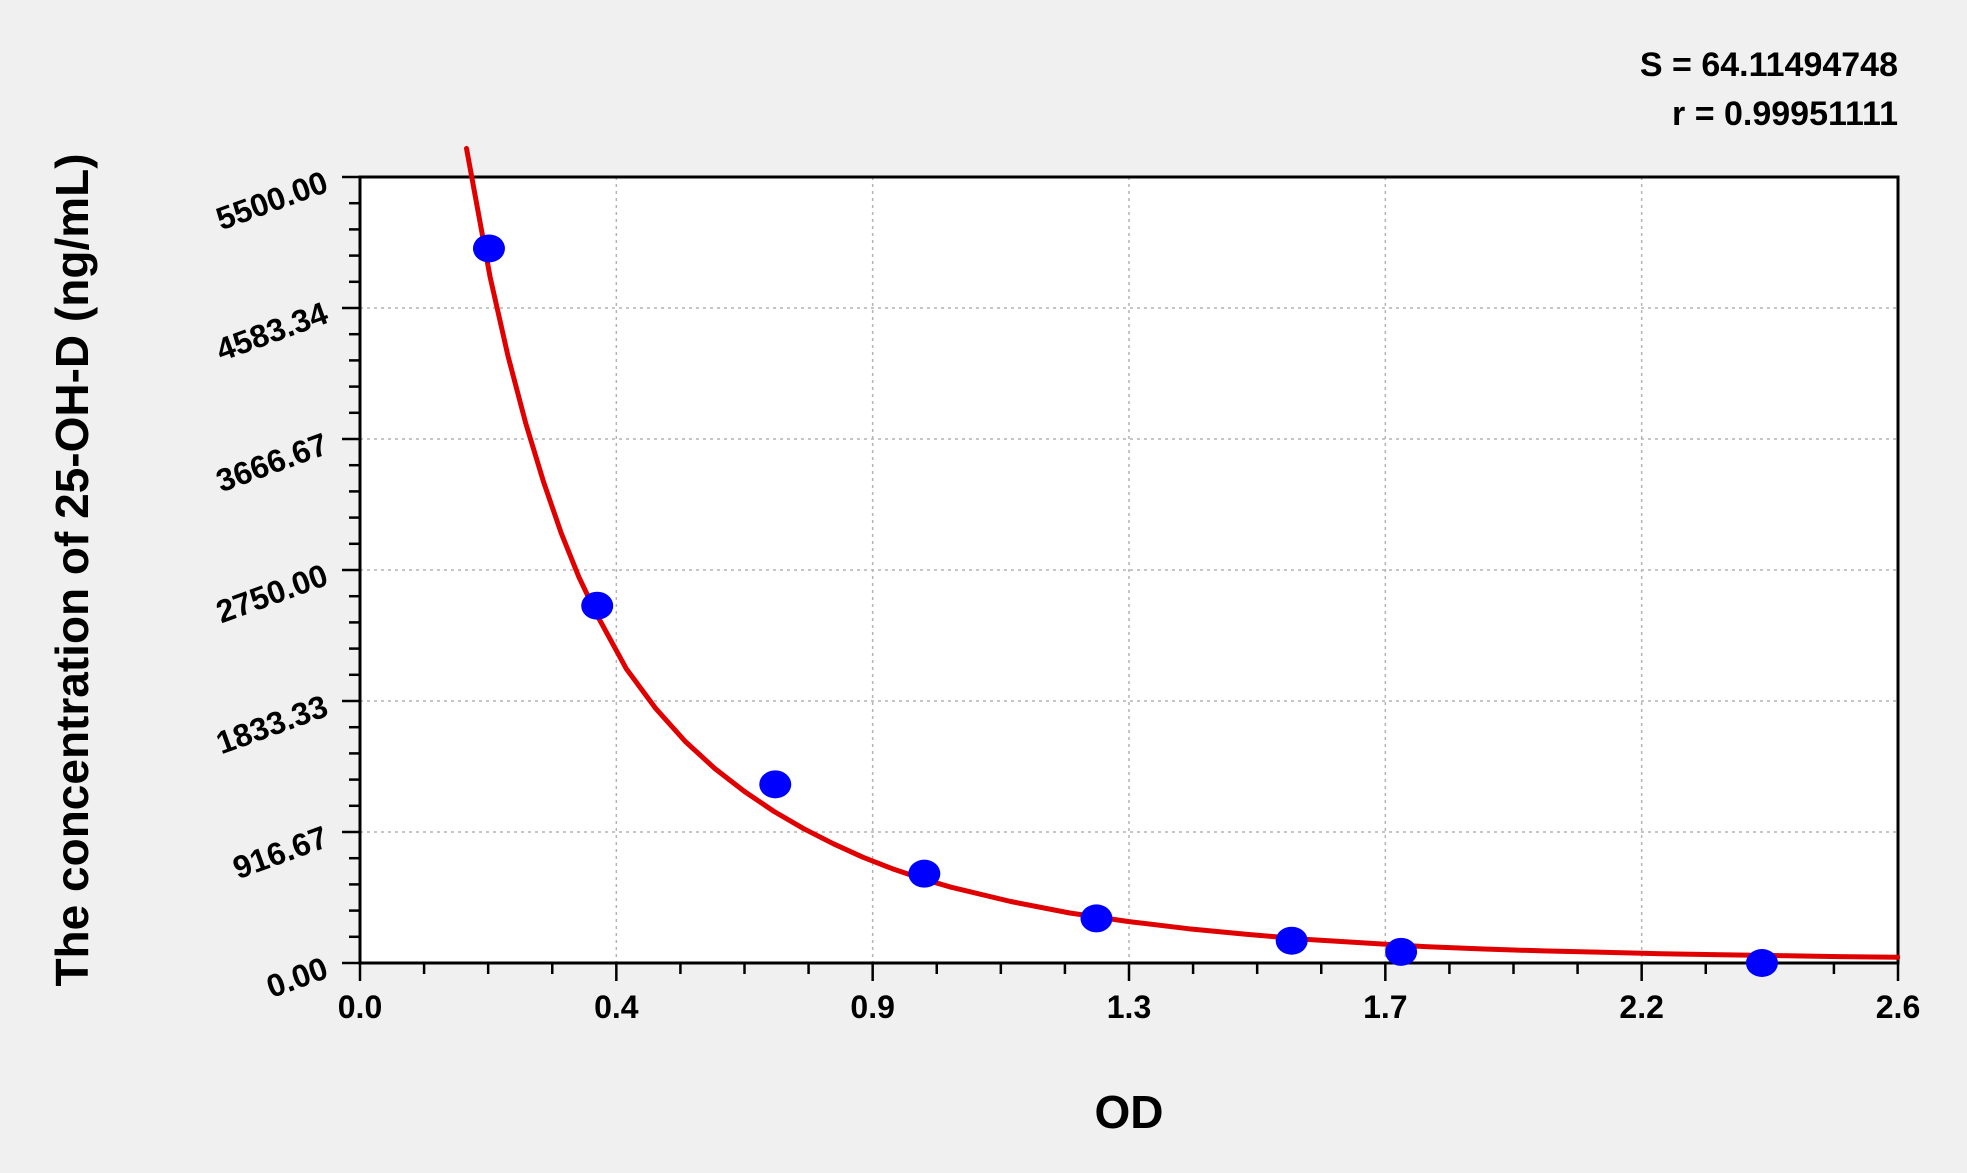  Describe the element at coordinates (1898, 1007) in the screenshot. I see `x-tick-label: 2.6` at that location.